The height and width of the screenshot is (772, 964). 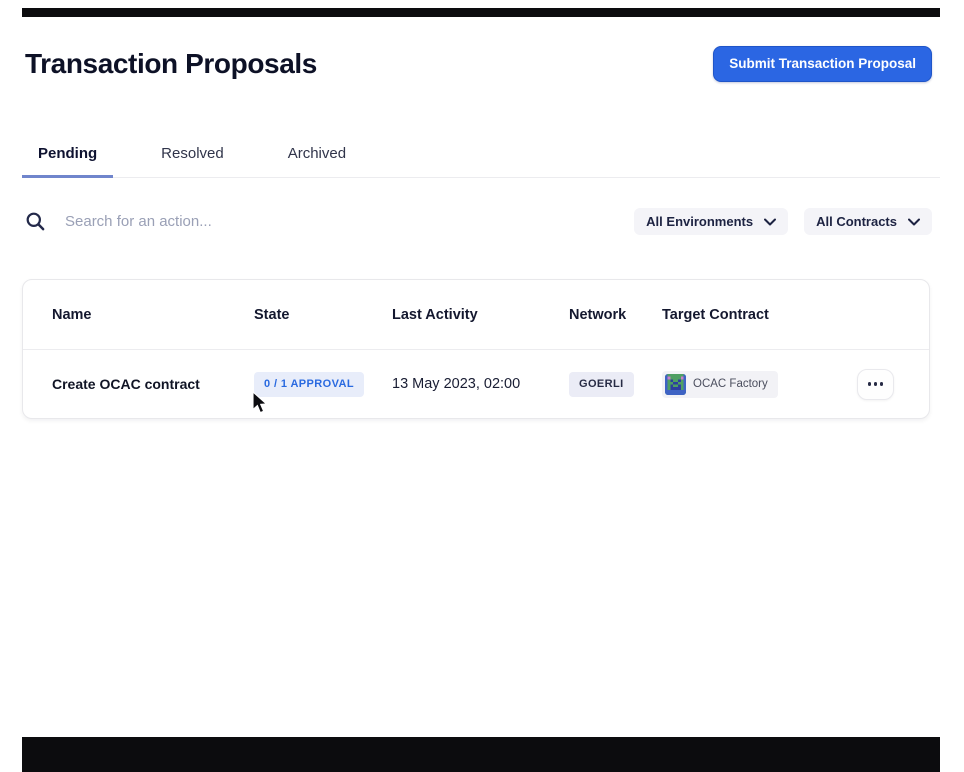 I want to click on state-cell: 0 / 1 APPROVAL, so click(x=323, y=384).